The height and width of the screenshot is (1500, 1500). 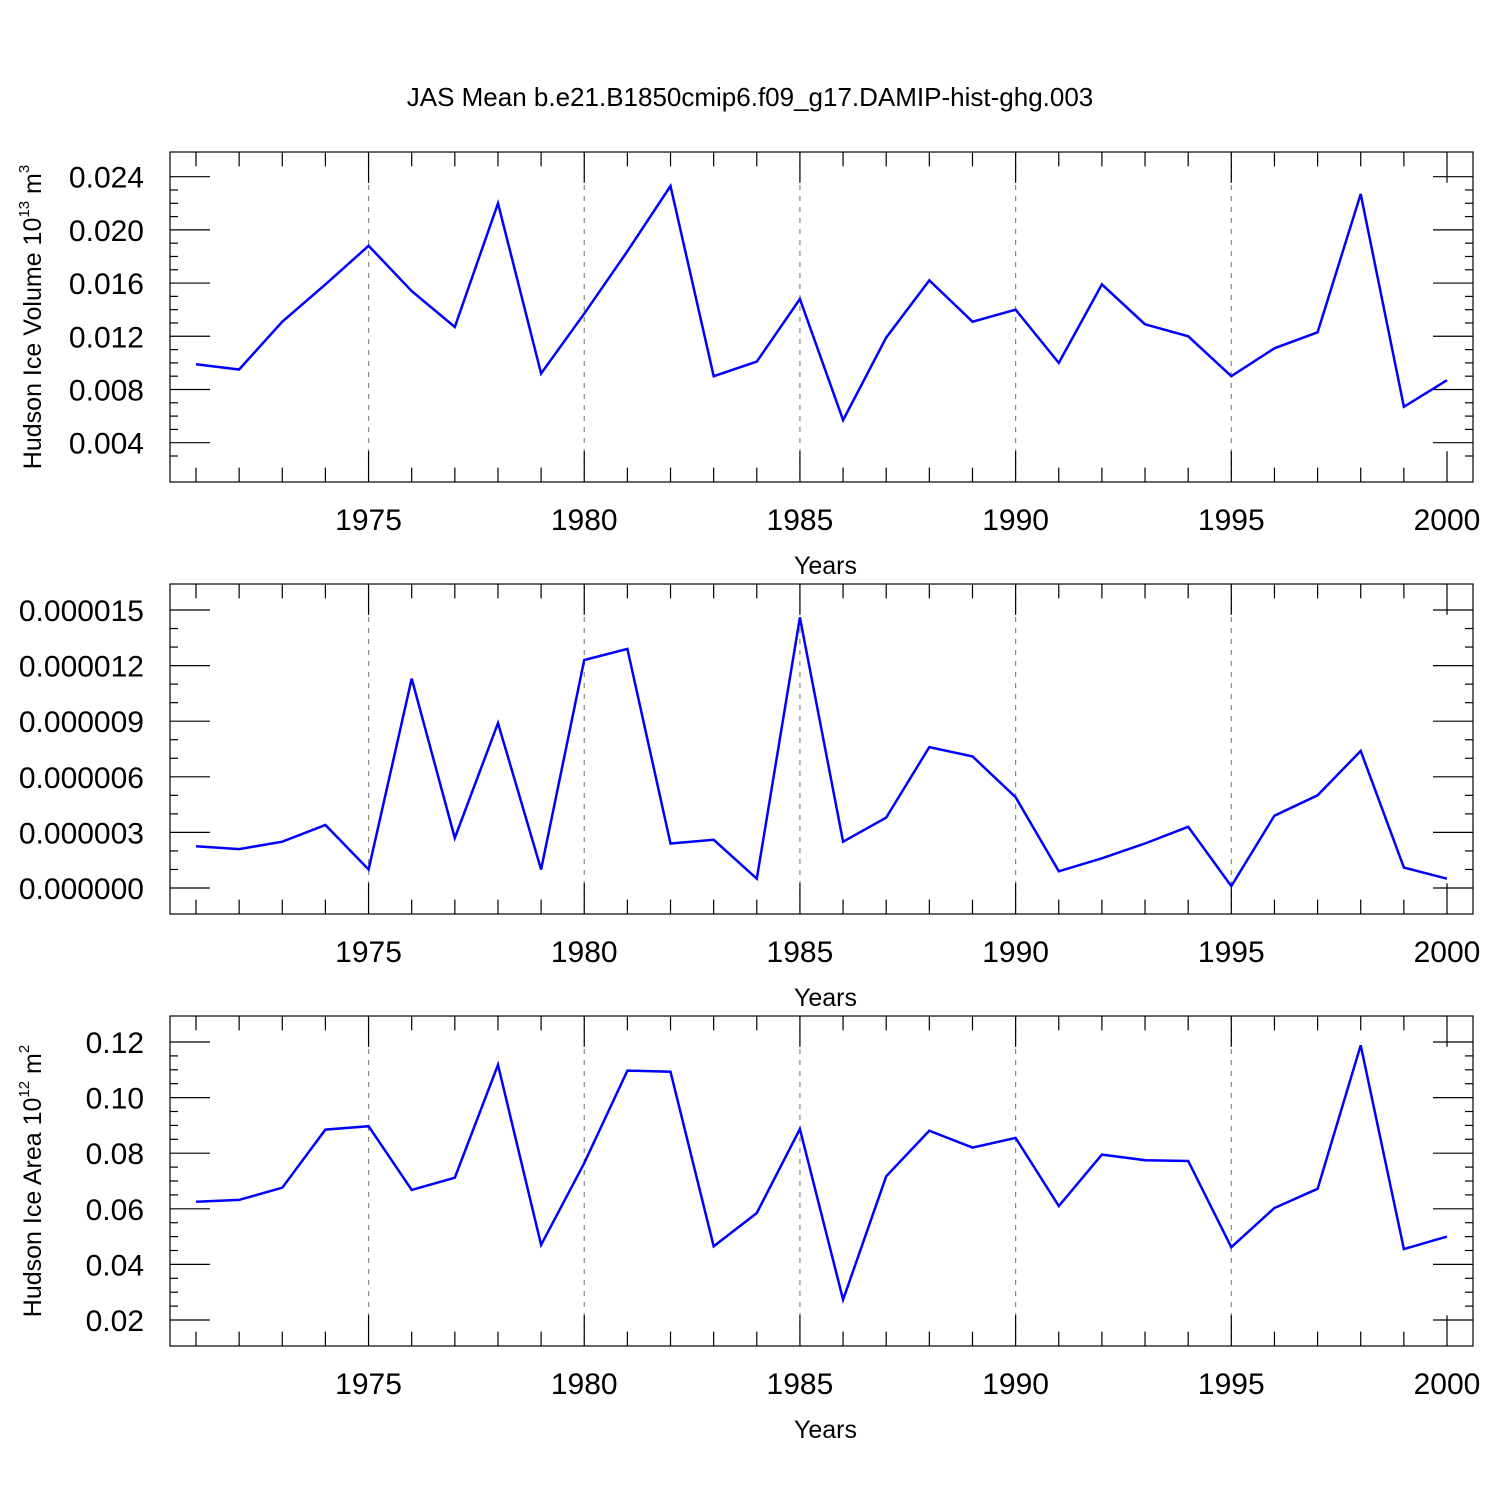 What do you see at coordinates (24, 169) in the screenshot?
I see `y-axis-label-unit-exponent: 3` at bounding box center [24, 169].